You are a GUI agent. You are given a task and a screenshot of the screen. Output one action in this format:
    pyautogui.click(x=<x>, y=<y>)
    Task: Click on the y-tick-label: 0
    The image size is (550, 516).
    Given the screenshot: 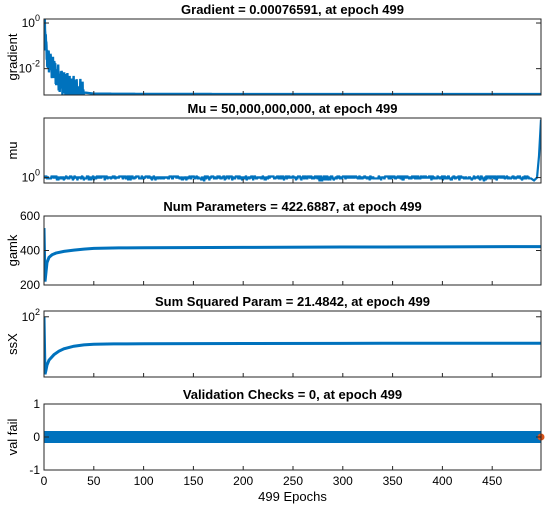 What is the action you would take?
    pyautogui.click(x=36, y=437)
    